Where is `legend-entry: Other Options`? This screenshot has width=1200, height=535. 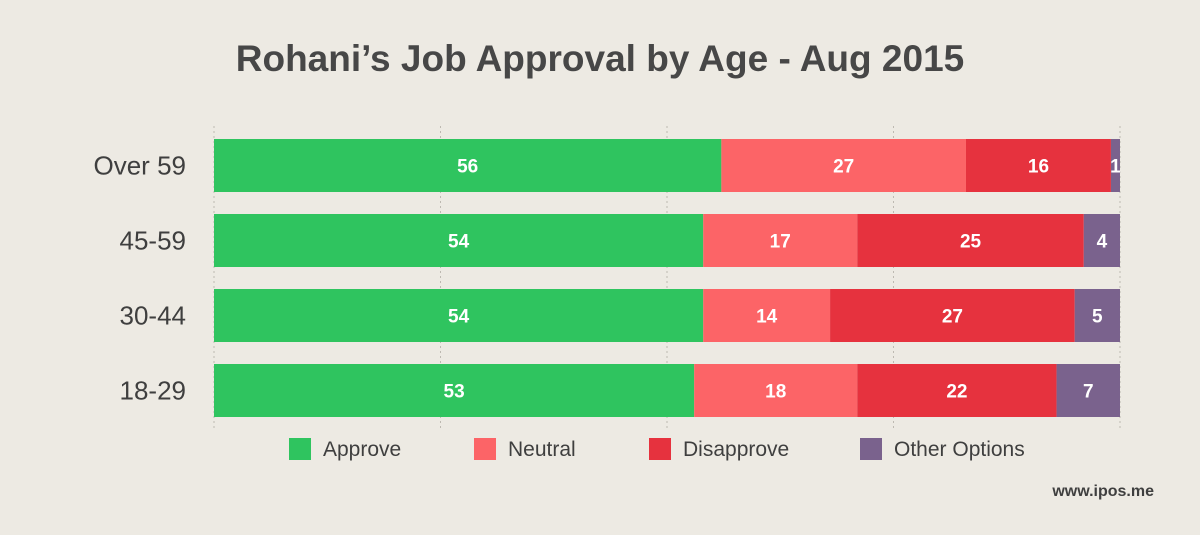 legend-entry: Other Options is located at coordinates (959, 449).